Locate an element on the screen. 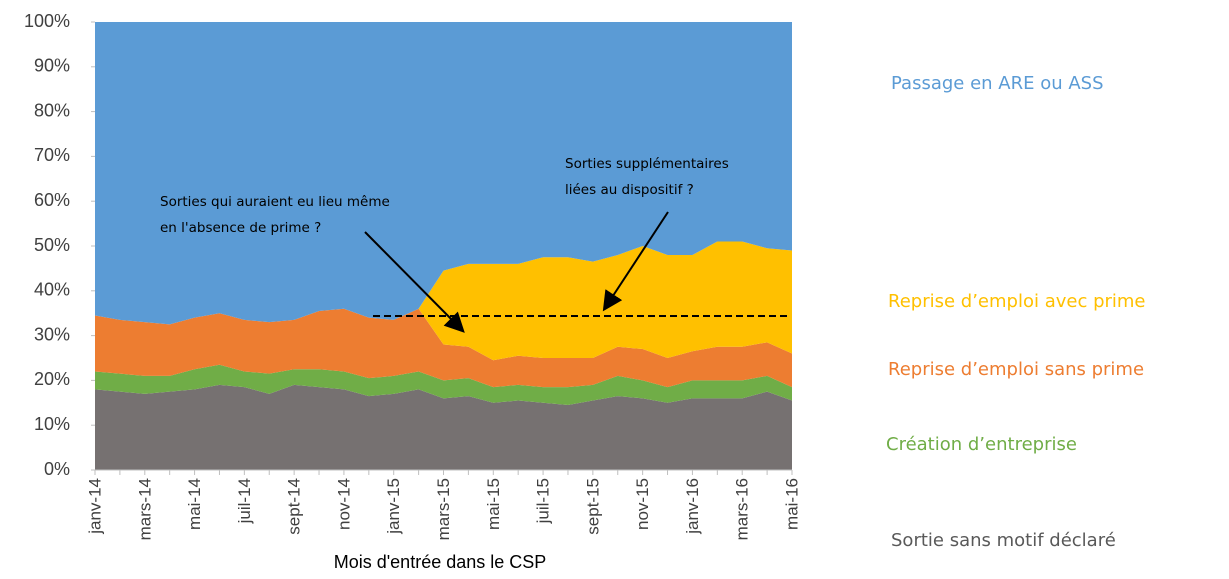 The height and width of the screenshot is (579, 1229). y-tick-label: 10% is located at coordinates (52, 424).